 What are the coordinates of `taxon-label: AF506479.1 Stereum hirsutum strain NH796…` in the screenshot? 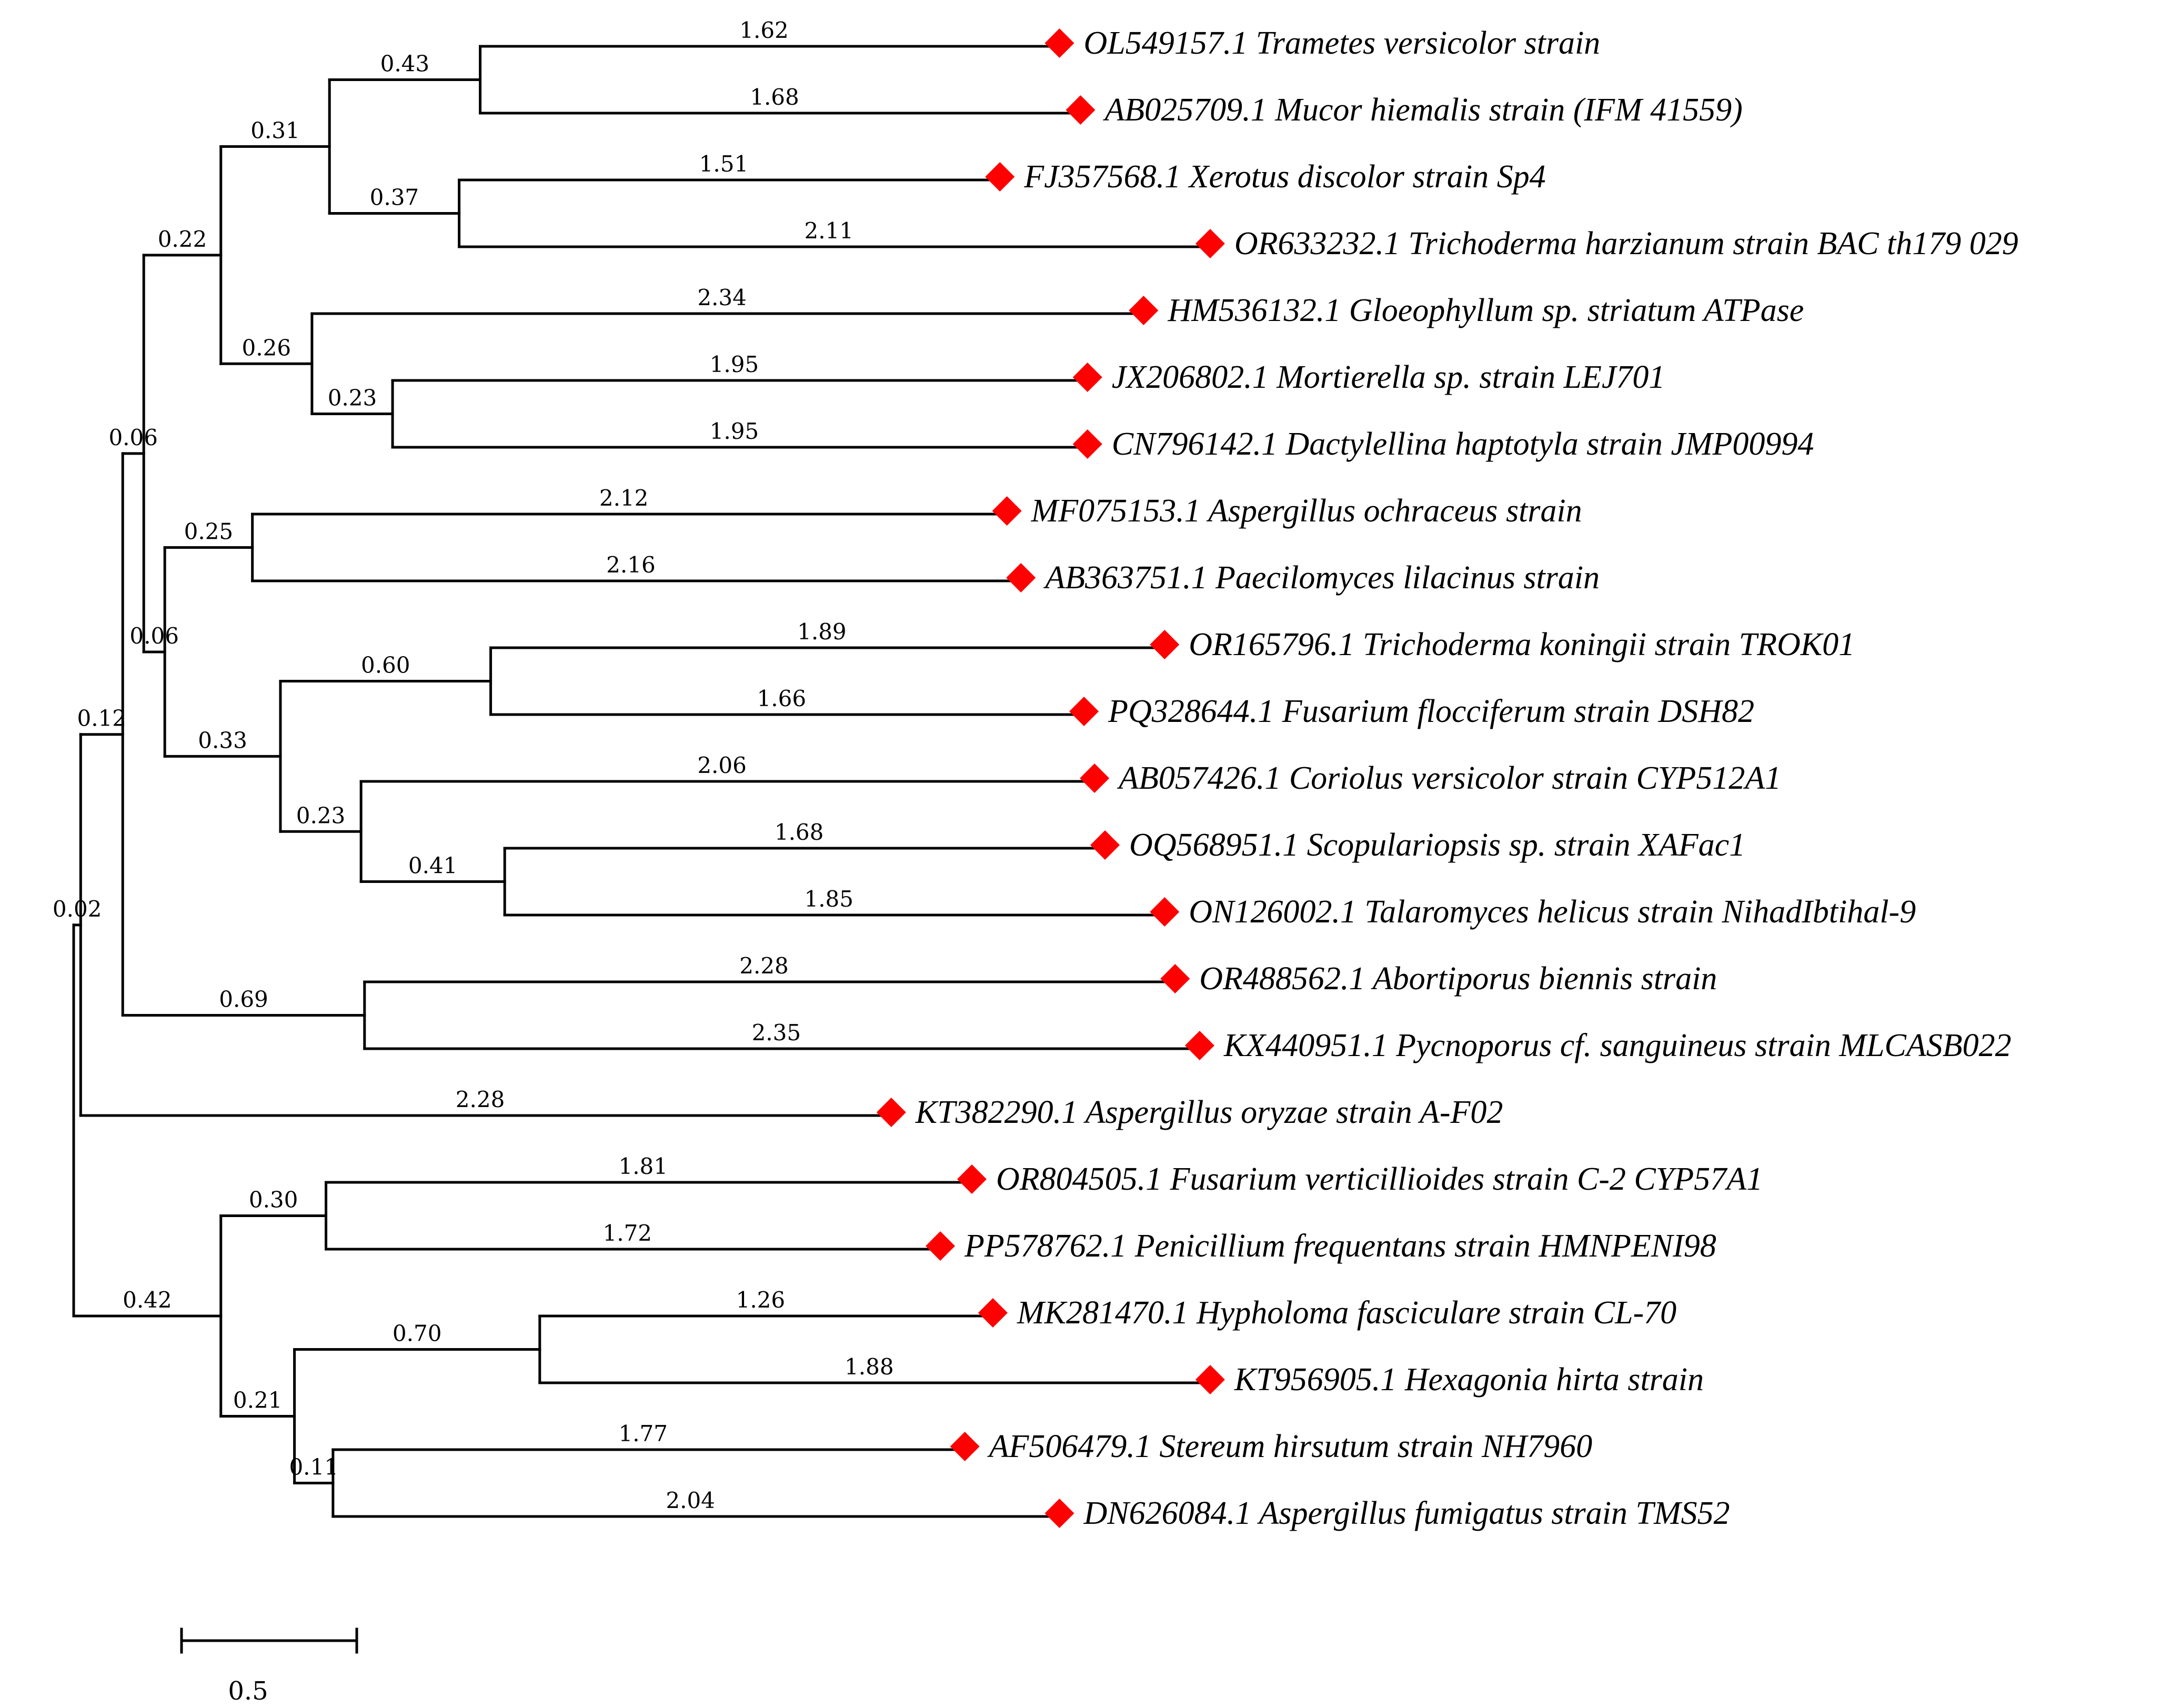 It's located at (1289, 1446).